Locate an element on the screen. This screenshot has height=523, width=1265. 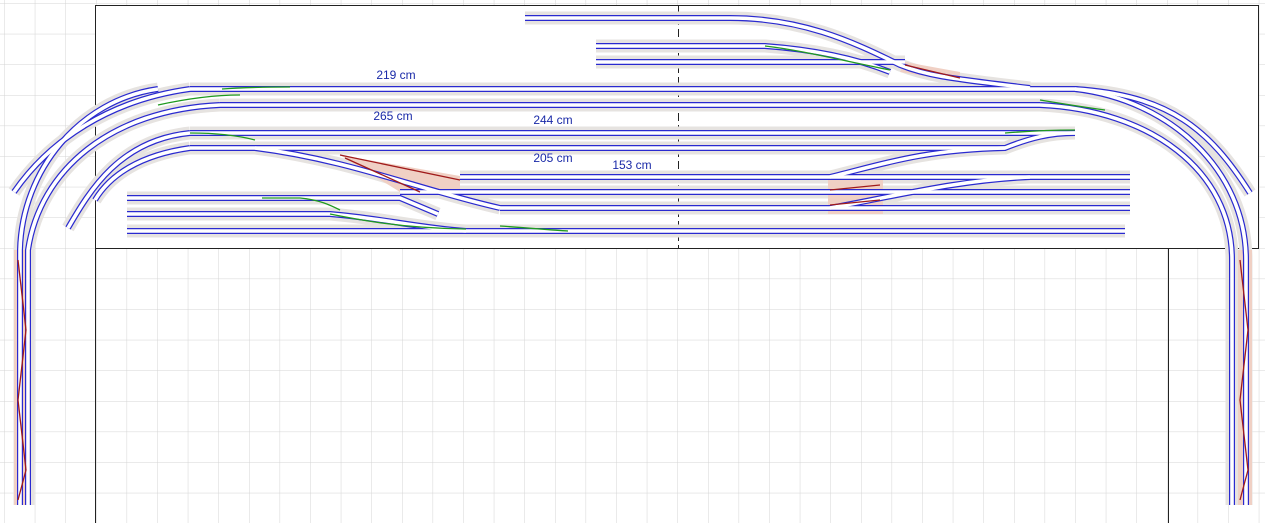
length-label: 265 cm is located at coordinates (392, 116).